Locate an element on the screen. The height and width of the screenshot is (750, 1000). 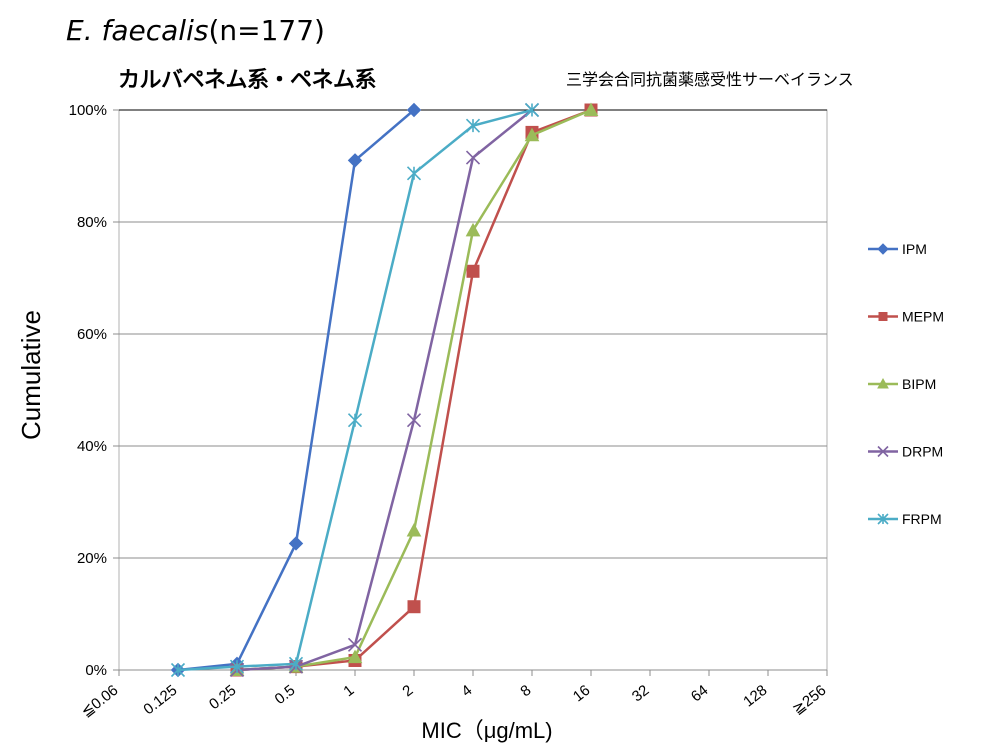
y-axis-ticks: 0% 20% 40% 60% 80% 100% is located at coordinates (94, 390).